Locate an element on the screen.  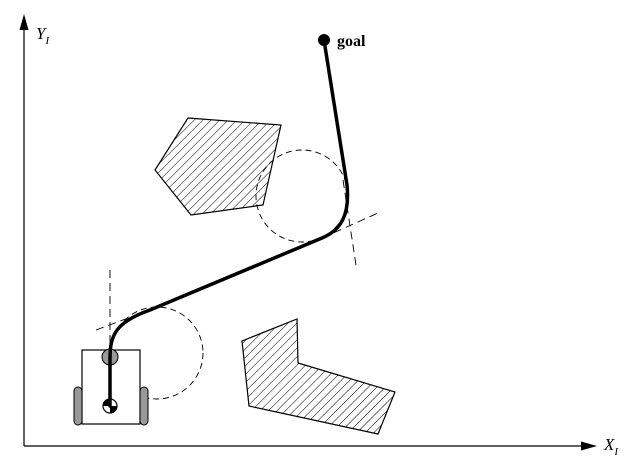
y-axis-arrowhead is located at coordinates (24, 22).